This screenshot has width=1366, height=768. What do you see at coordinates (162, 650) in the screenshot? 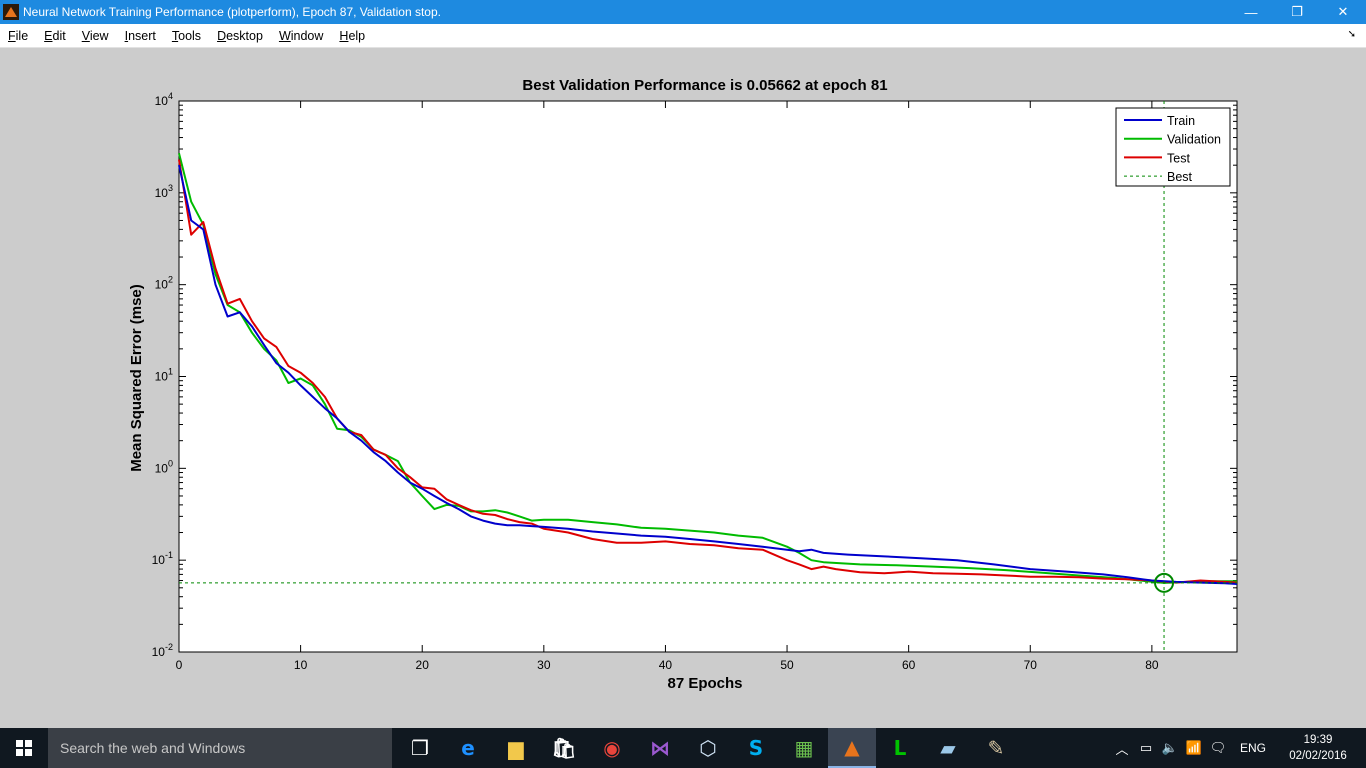
I see `y-tick-label: 10⁻²` at bounding box center [162, 650].